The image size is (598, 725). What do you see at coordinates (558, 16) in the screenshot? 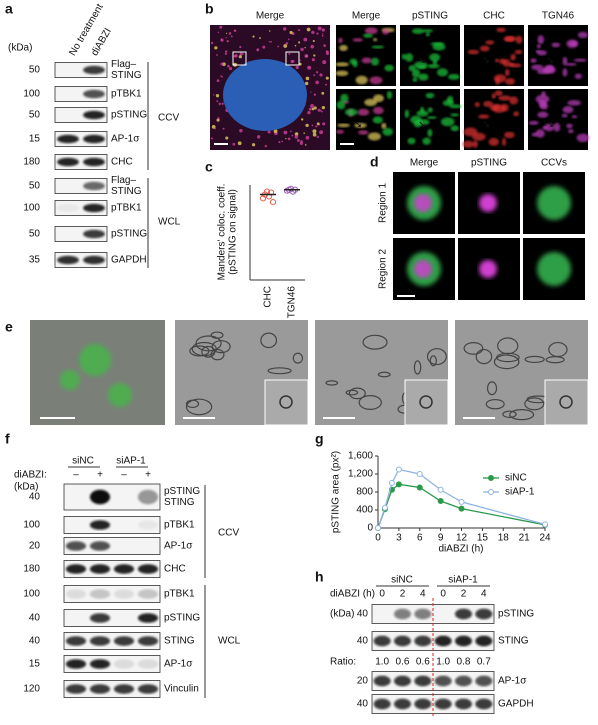
I see `col-header: TGN46` at bounding box center [558, 16].